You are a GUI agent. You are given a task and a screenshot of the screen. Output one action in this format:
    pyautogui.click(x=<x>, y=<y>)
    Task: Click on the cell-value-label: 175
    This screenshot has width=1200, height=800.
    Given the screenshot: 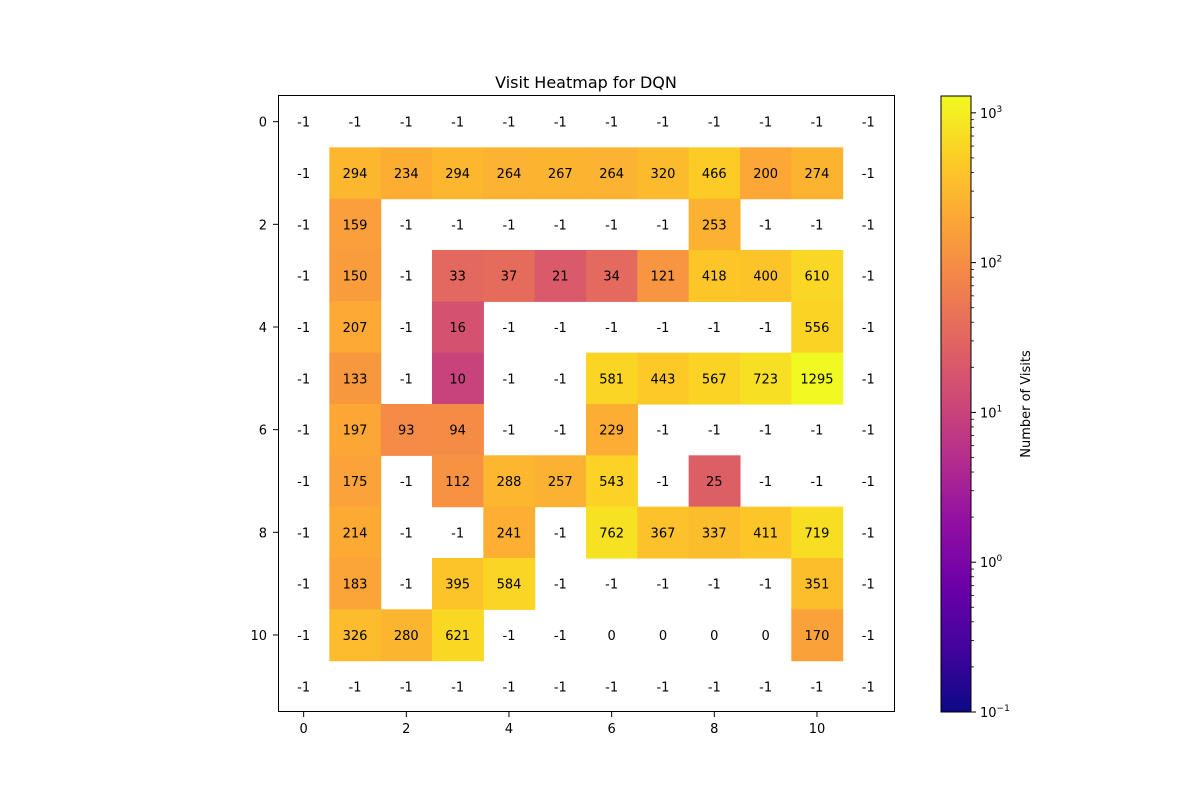 What is the action you would take?
    pyautogui.click(x=355, y=482)
    